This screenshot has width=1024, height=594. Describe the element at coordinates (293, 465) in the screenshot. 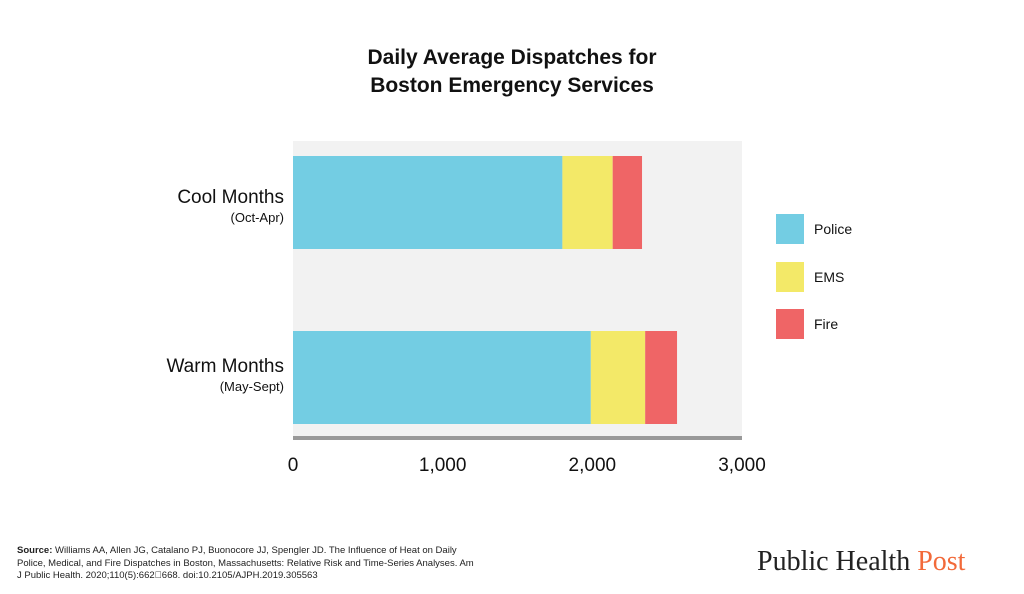

I see `x-tick-label: 0` at that location.